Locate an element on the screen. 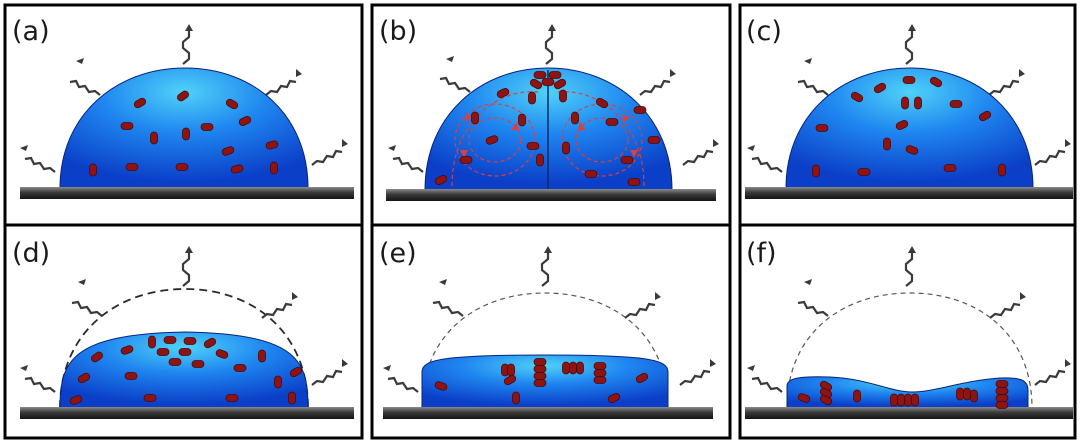 The width and height of the screenshot is (1080, 443). panel-label: (a) is located at coordinates (31, 31).